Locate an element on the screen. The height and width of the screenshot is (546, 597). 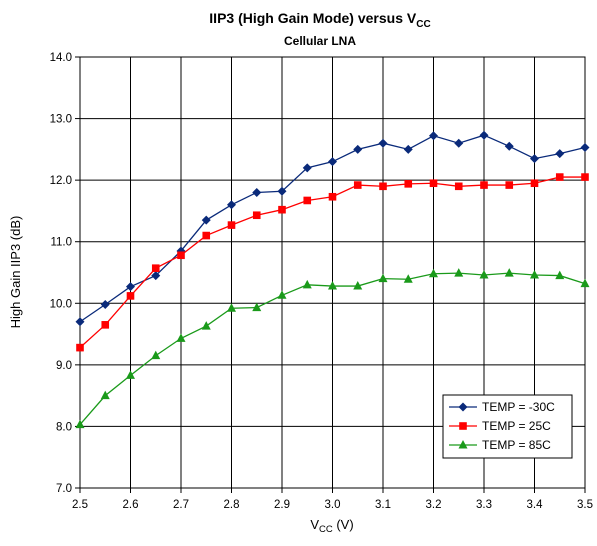
x-tick-label: 3.2 is located at coordinates (434, 505).